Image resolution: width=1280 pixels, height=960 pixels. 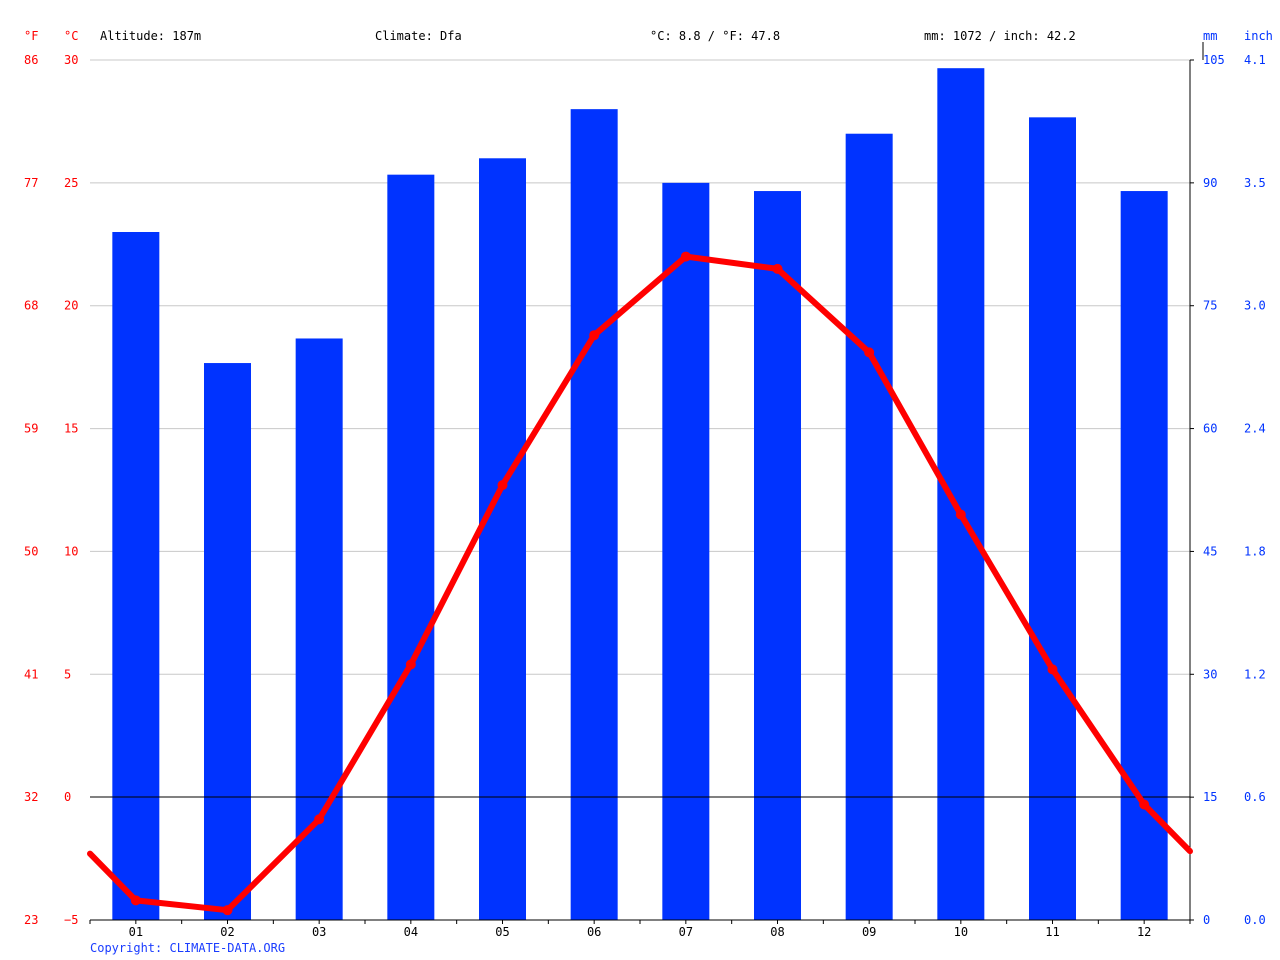 What do you see at coordinates (31, 920) in the screenshot?
I see `fahrenheit-tick-label: 23` at bounding box center [31, 920].